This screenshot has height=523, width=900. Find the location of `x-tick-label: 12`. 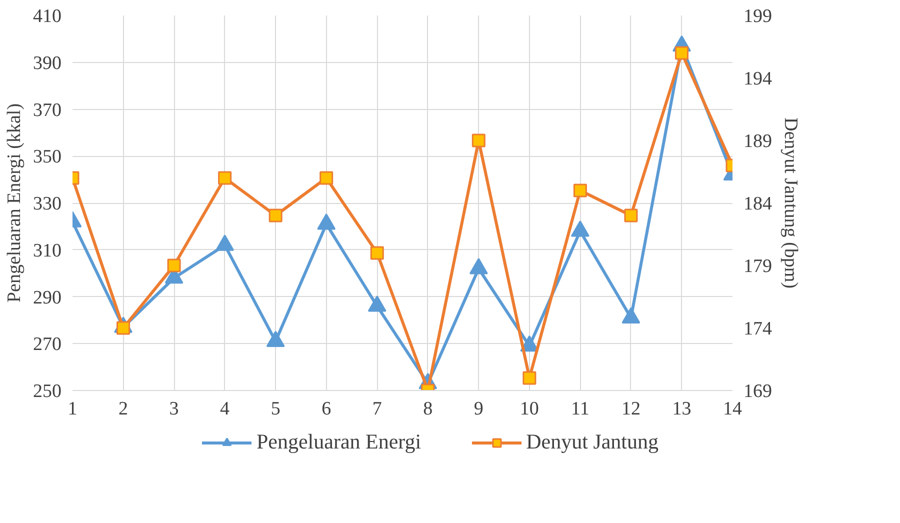

x-tick-label: 12 is located at coordinates (630, 409).